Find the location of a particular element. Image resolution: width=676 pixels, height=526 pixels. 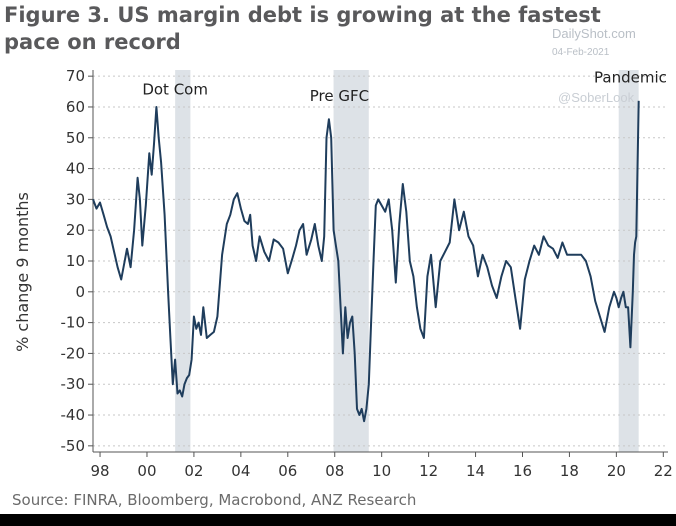

annotation-dot-com: Dot Com is located at coordinates (175, 90).